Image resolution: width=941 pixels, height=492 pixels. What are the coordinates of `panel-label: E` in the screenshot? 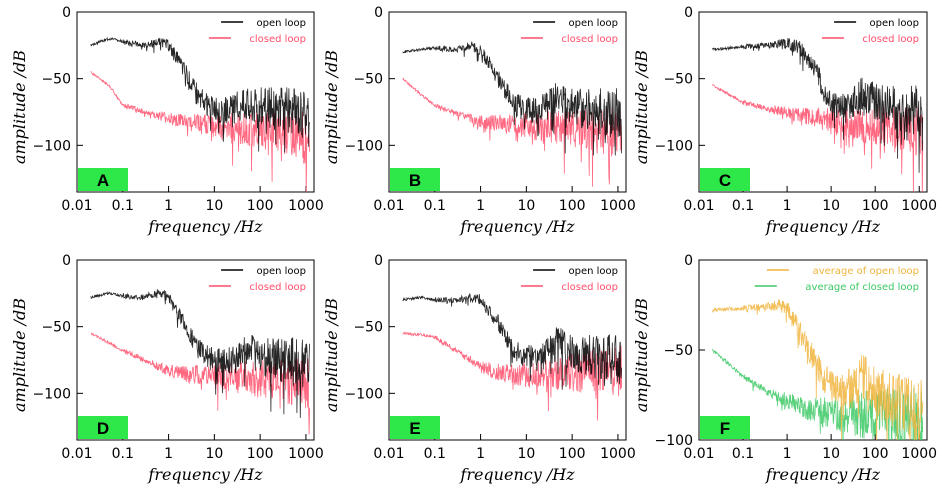 It's located at (414, 428).